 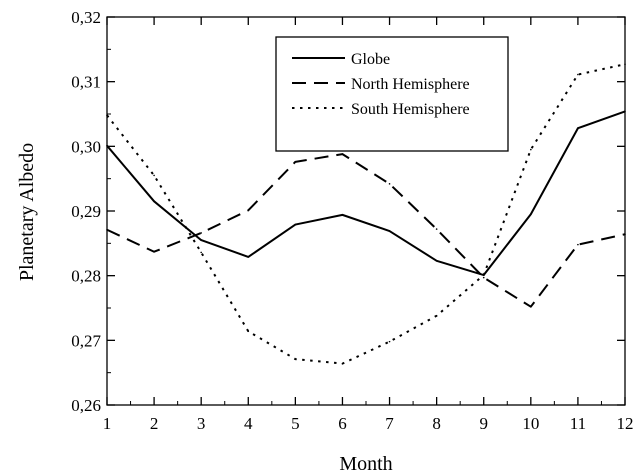 I want to click on legend-label: Globe, so click(x=370, y=59).